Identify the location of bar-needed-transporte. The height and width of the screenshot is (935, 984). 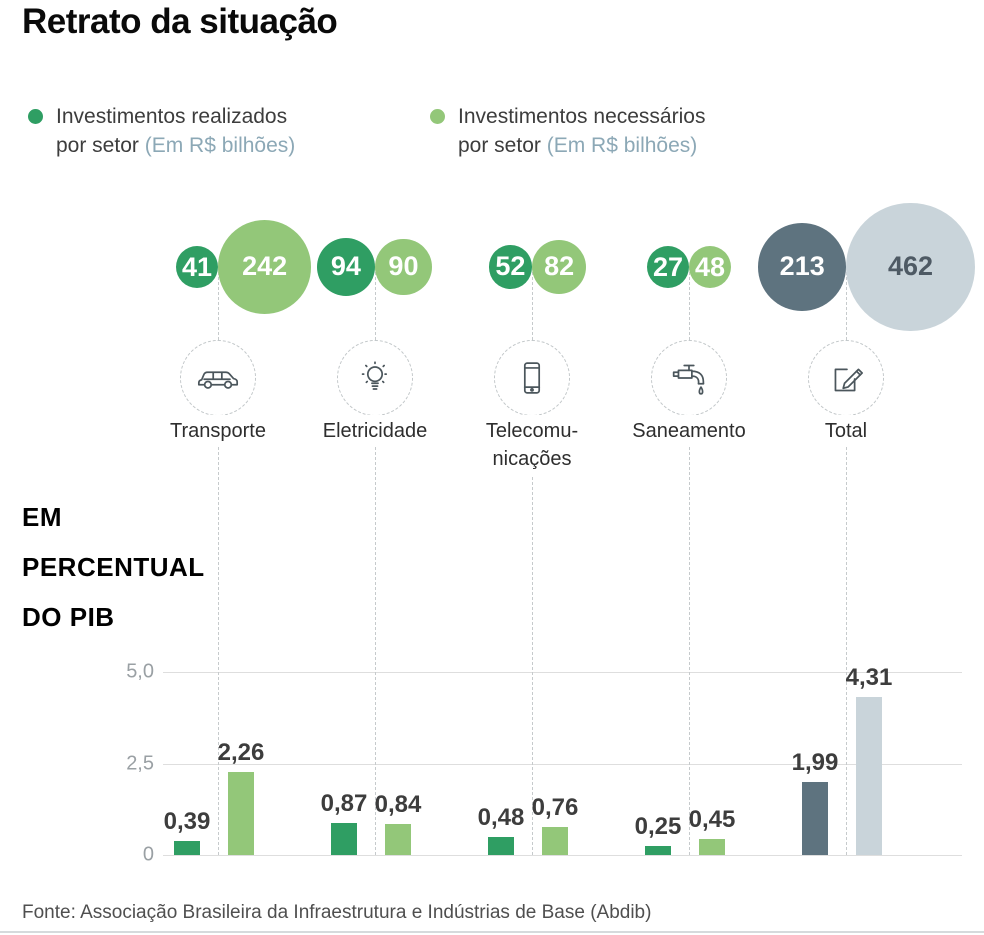
(241, 813).